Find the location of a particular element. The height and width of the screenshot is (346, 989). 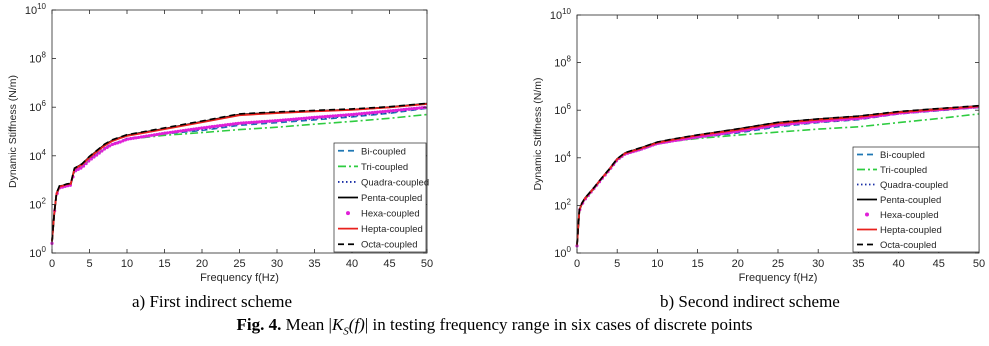

x-tick-label: 0 is located at coordinates (577, 264).